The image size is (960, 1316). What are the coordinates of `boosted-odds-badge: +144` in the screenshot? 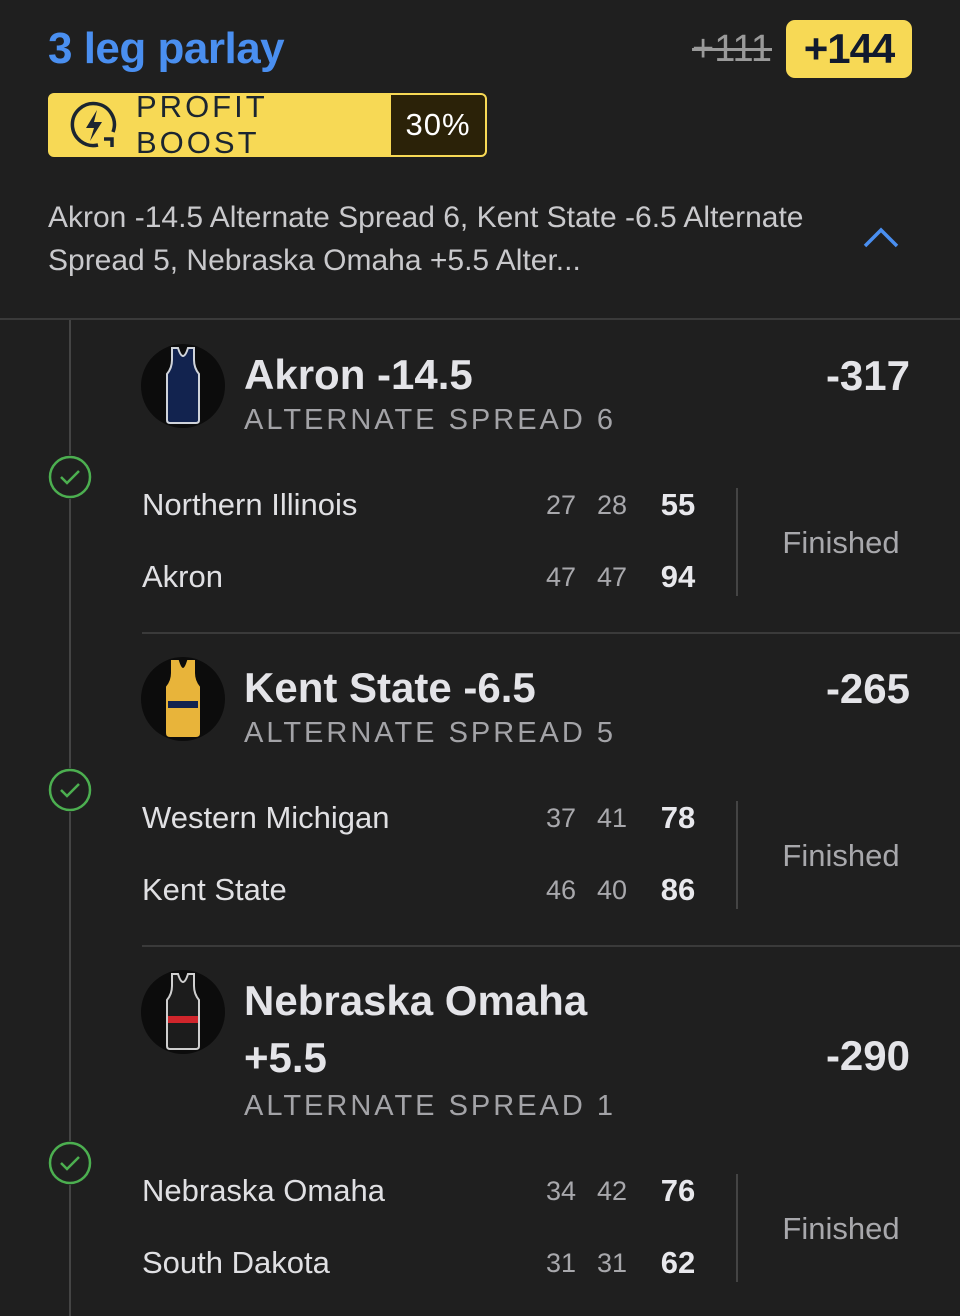 It's located at (849, 49).